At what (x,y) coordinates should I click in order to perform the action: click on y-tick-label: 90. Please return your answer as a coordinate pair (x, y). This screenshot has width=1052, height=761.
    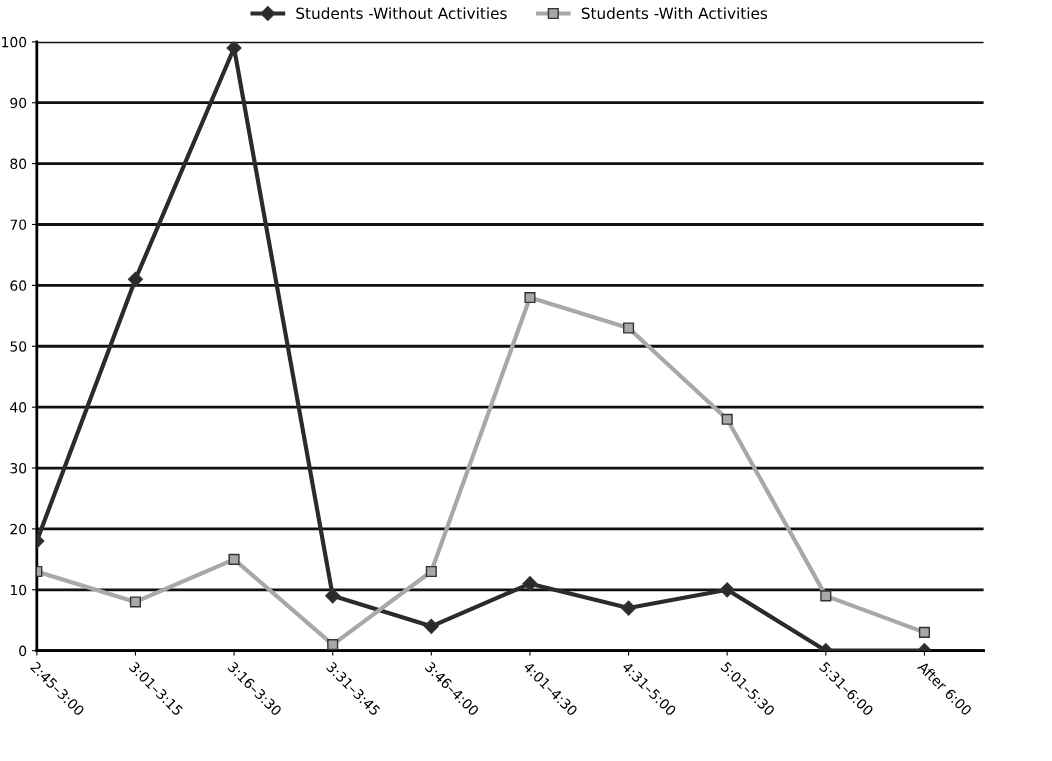
    Looking at the image, I should click on (18, 103).